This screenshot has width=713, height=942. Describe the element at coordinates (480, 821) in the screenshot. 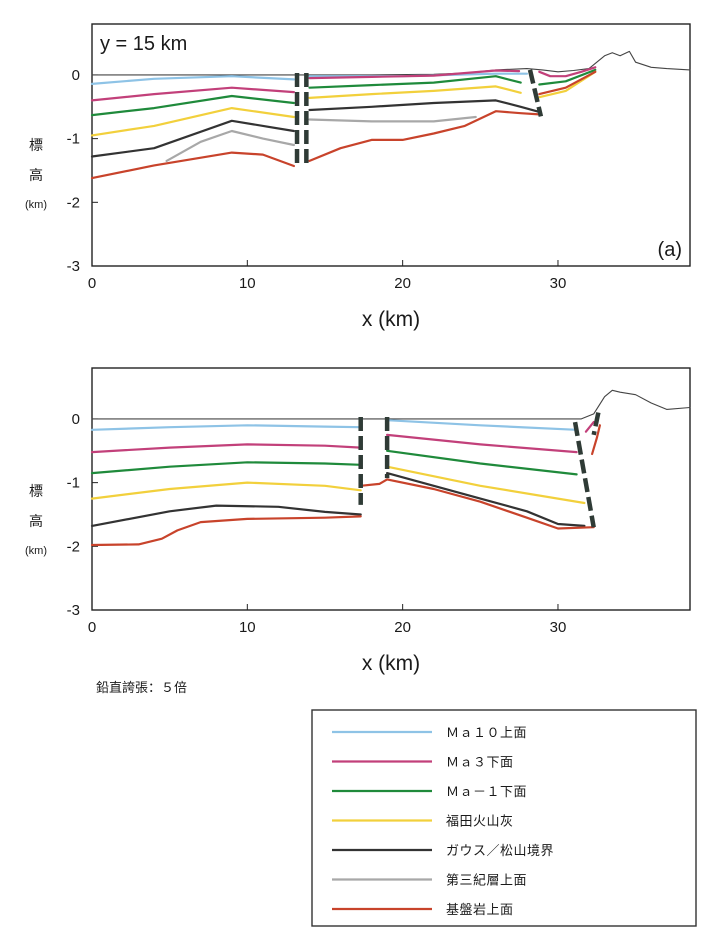

I see `legend-label-3: 福田火山灰` at that location.